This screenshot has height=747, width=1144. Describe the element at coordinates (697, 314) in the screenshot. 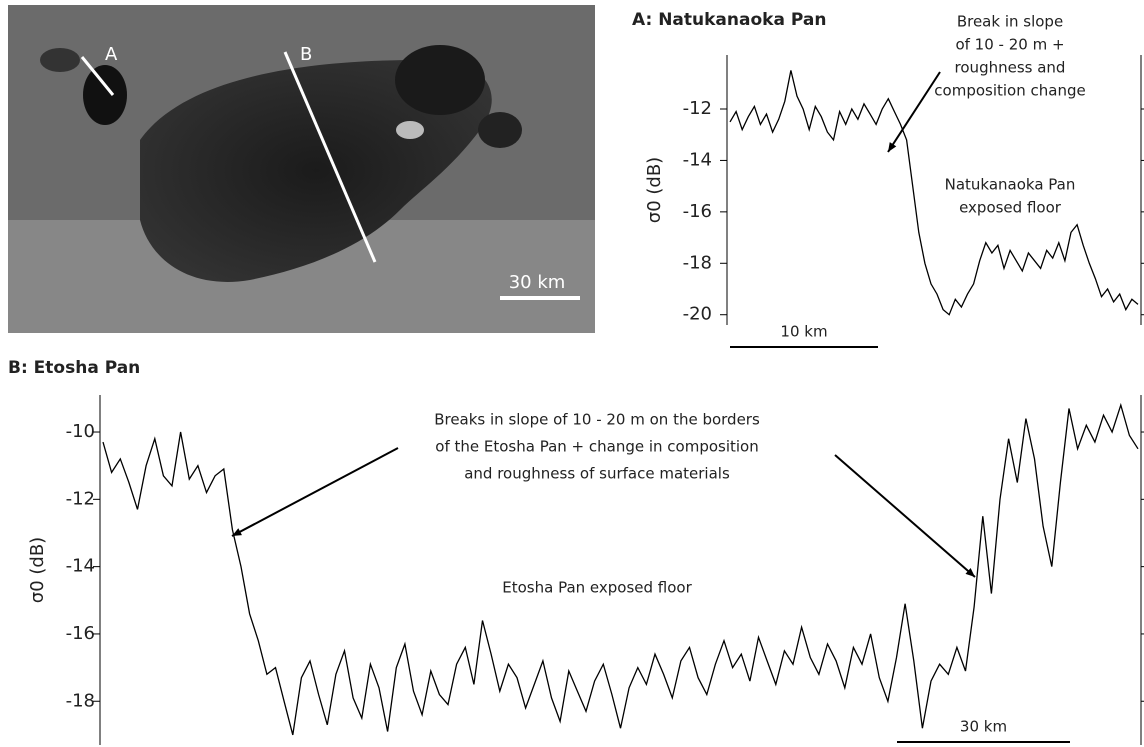

I see `y-tick-label: -20` at that location.